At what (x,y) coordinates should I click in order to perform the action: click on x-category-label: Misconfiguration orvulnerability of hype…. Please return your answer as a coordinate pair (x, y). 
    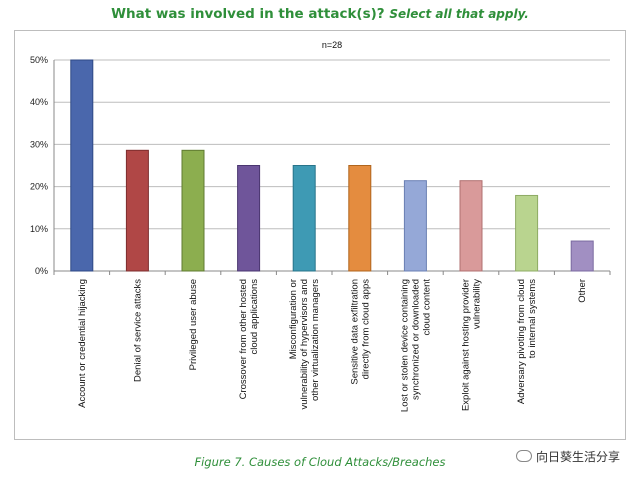
    Looking at the image, I should click on (304, 344).